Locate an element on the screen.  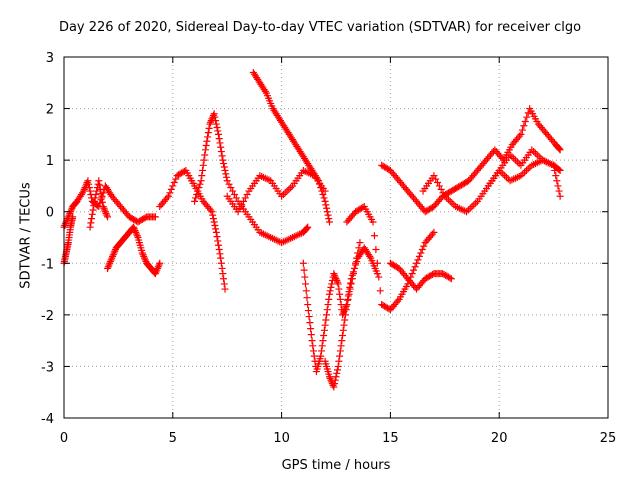
y-tick-label: 0 is located at coordinates (50, 213).